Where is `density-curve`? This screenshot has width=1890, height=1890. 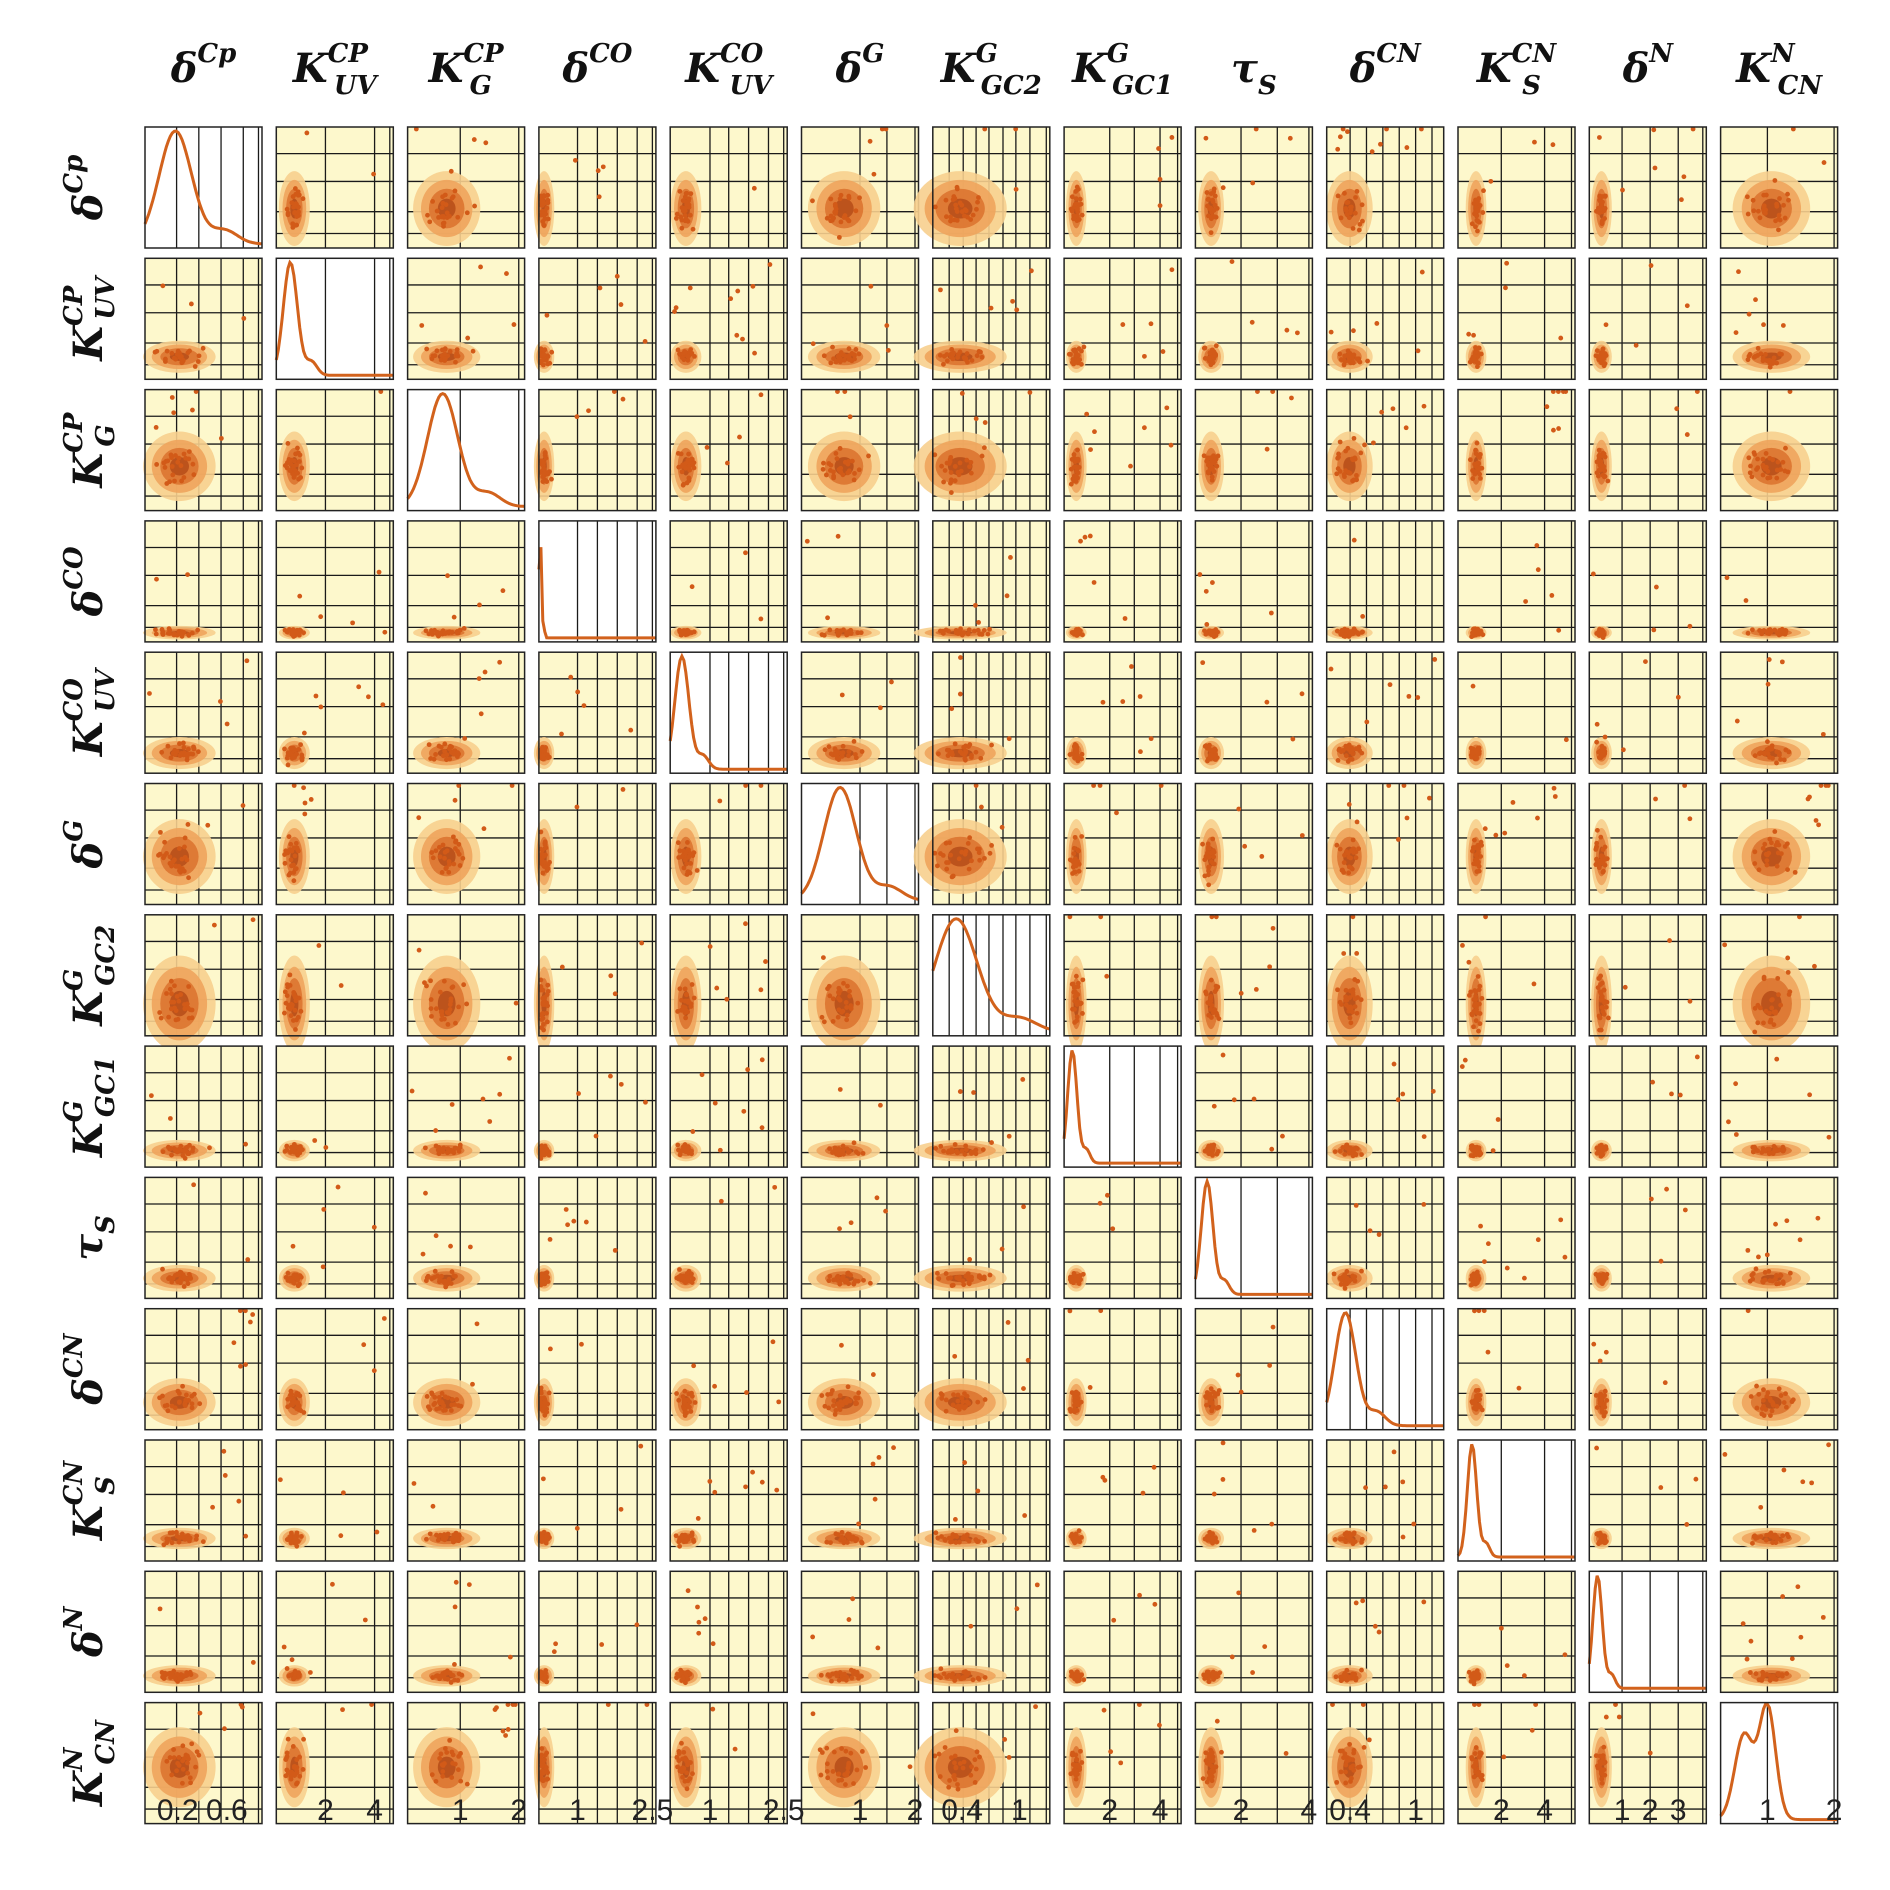
density-curve is located at coordinates (728, 711).